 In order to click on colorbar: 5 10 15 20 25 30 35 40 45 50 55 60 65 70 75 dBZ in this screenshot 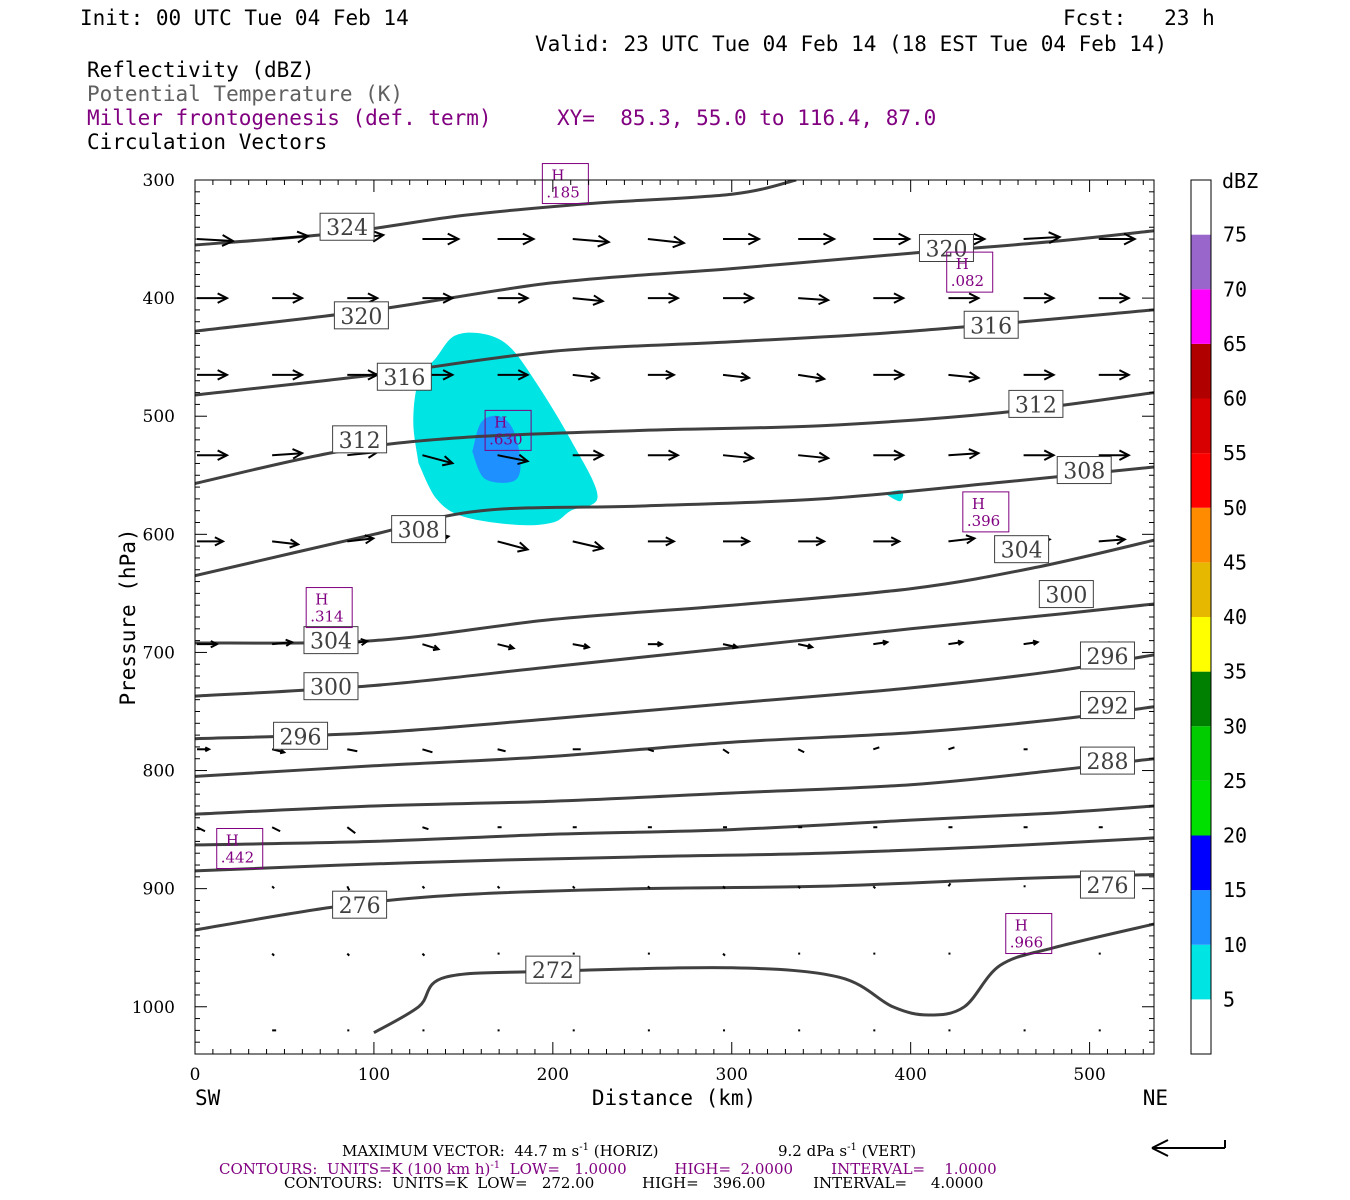, I will do `click(1224, 612)`.